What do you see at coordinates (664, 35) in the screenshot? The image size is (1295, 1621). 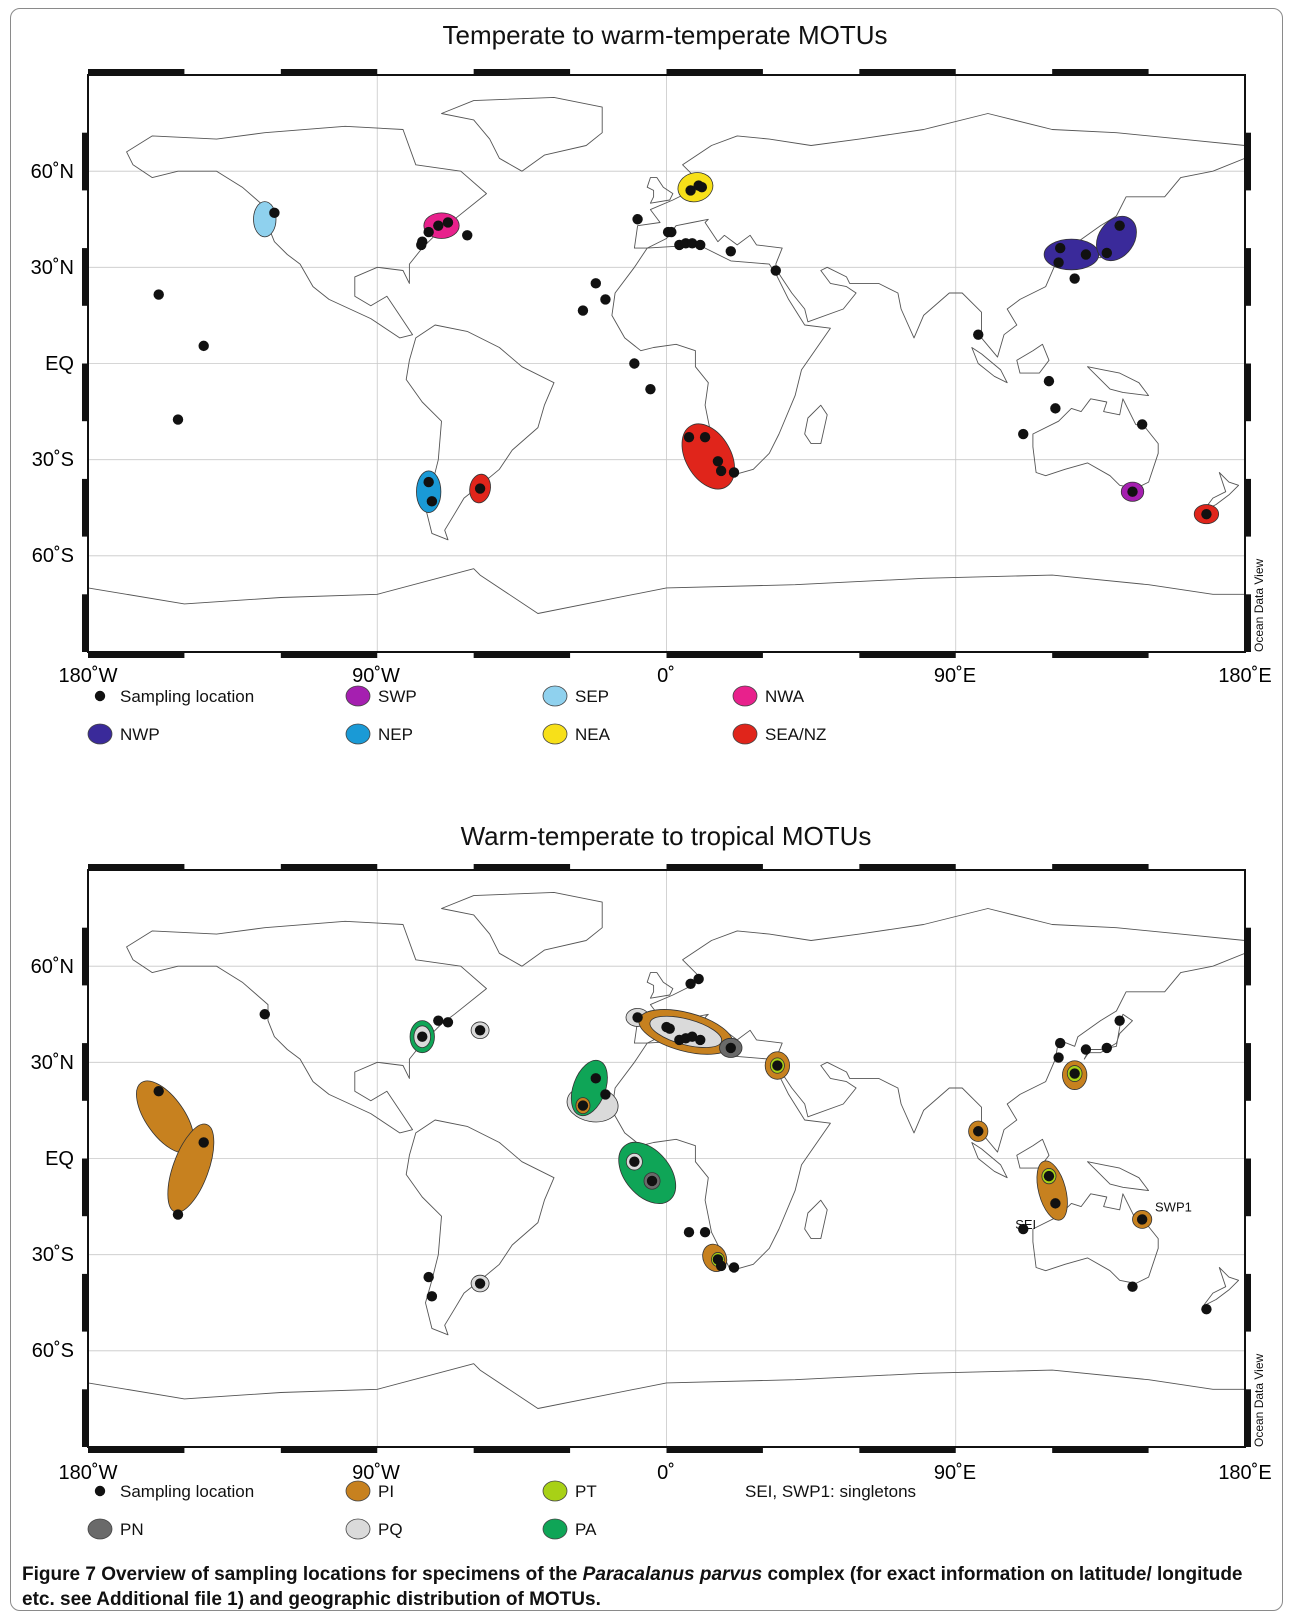 I see `map-title: Temperate to warm-temperate MOTUs` at bounding box center [664, 35].